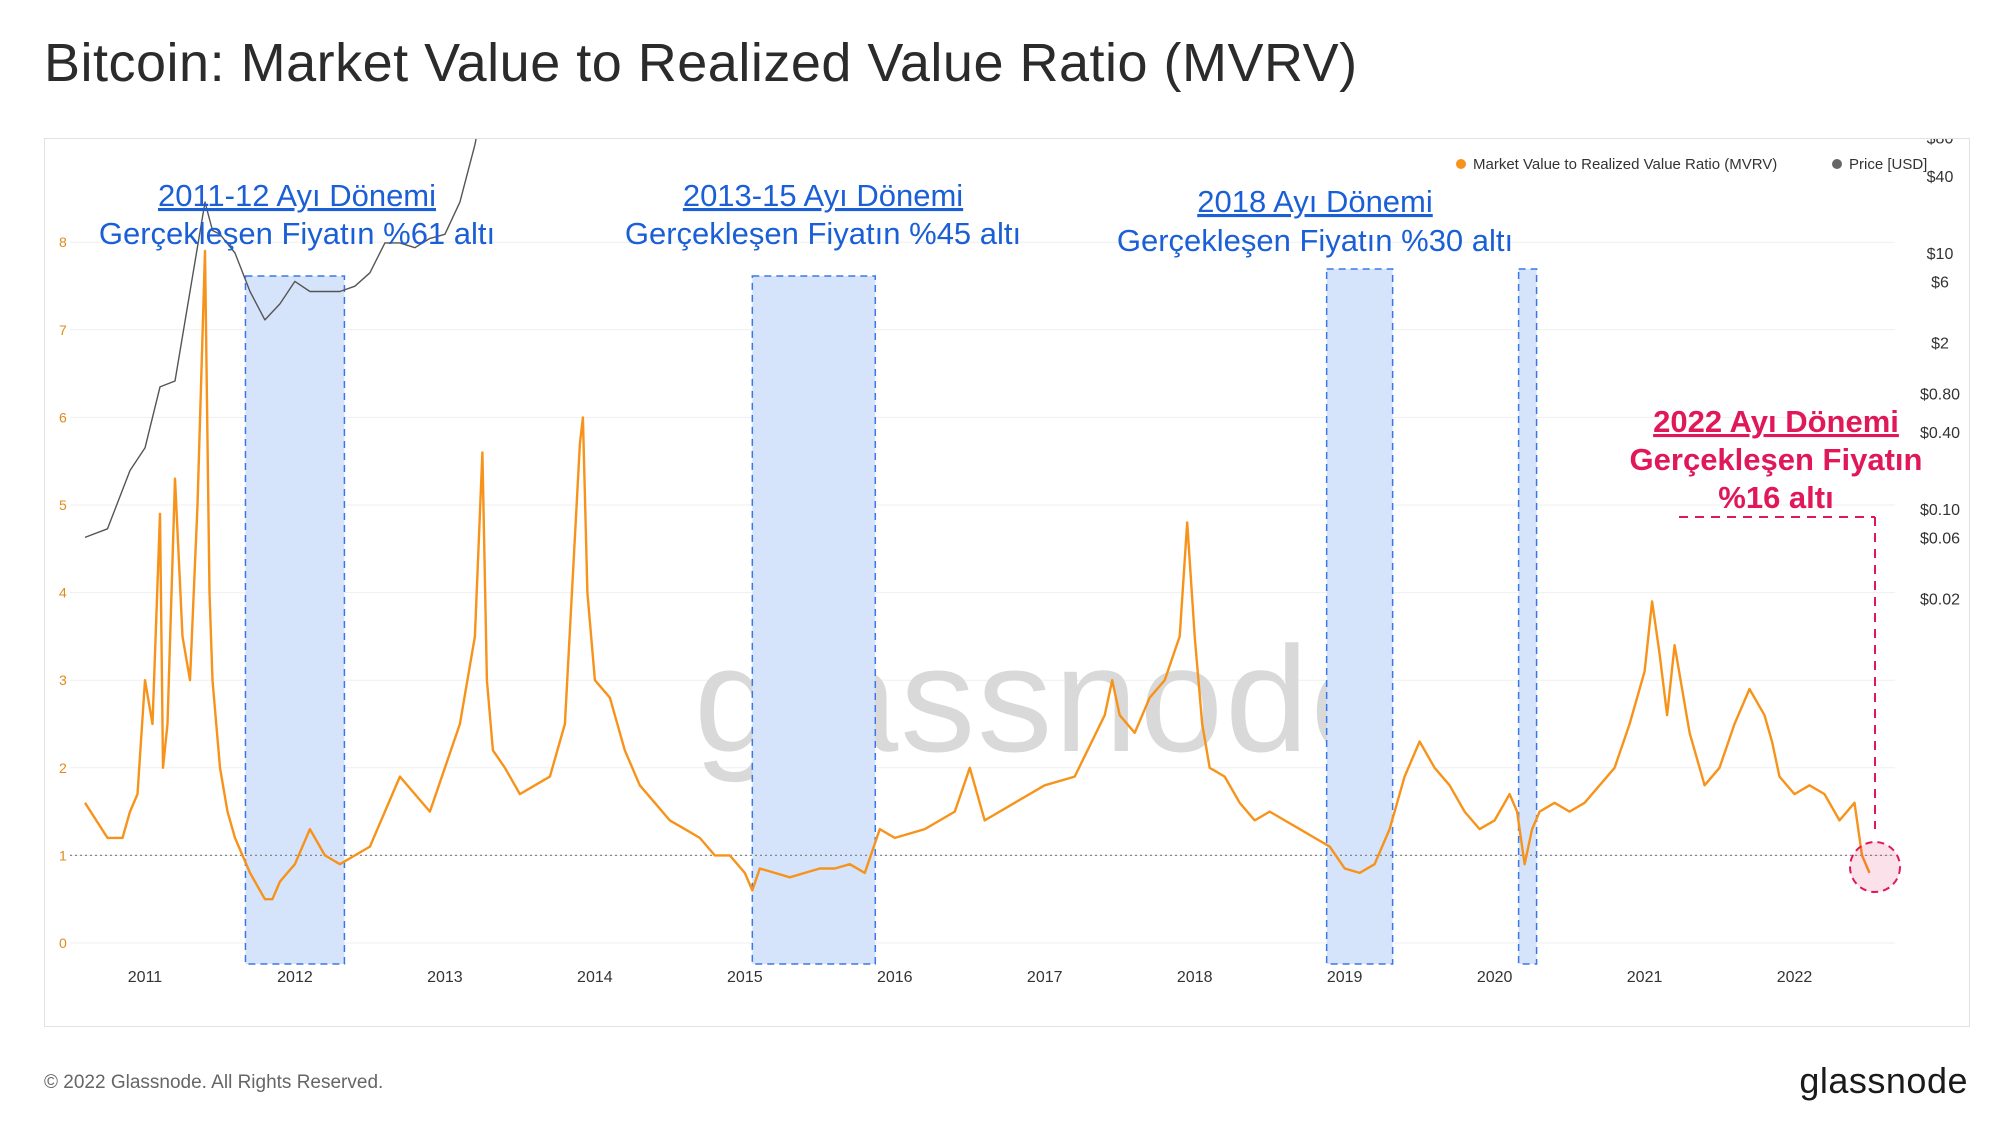 Image resolution: width=2000 pixels, height=1126 pixels. I want to click on annotation-title: 2011-12 Ayı Dönemi, so click(297, 195).